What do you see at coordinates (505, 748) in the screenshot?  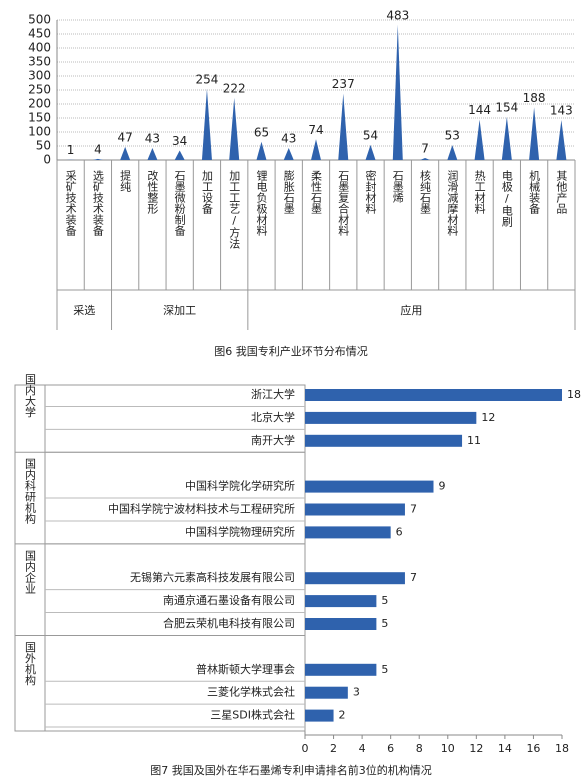 I see `x-tick-label: 14` at bounding box center [505, 748].